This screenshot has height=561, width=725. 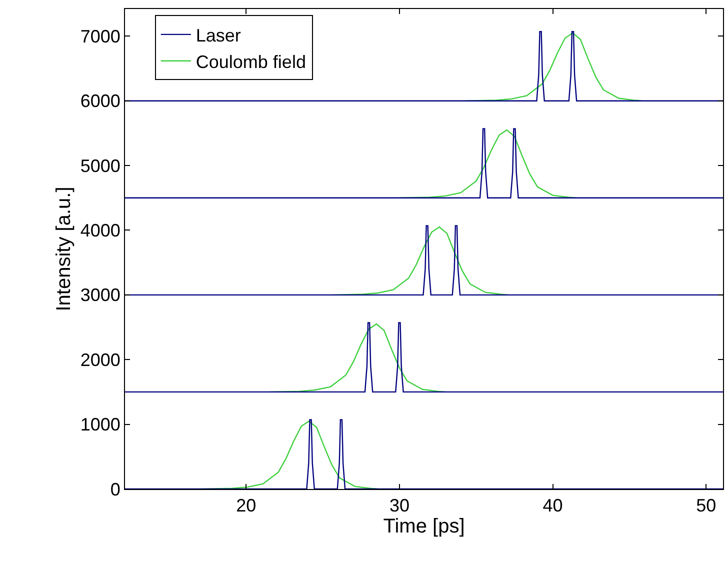 I want to click on legend-label: Coulomb field, so click(x=251, y=62).